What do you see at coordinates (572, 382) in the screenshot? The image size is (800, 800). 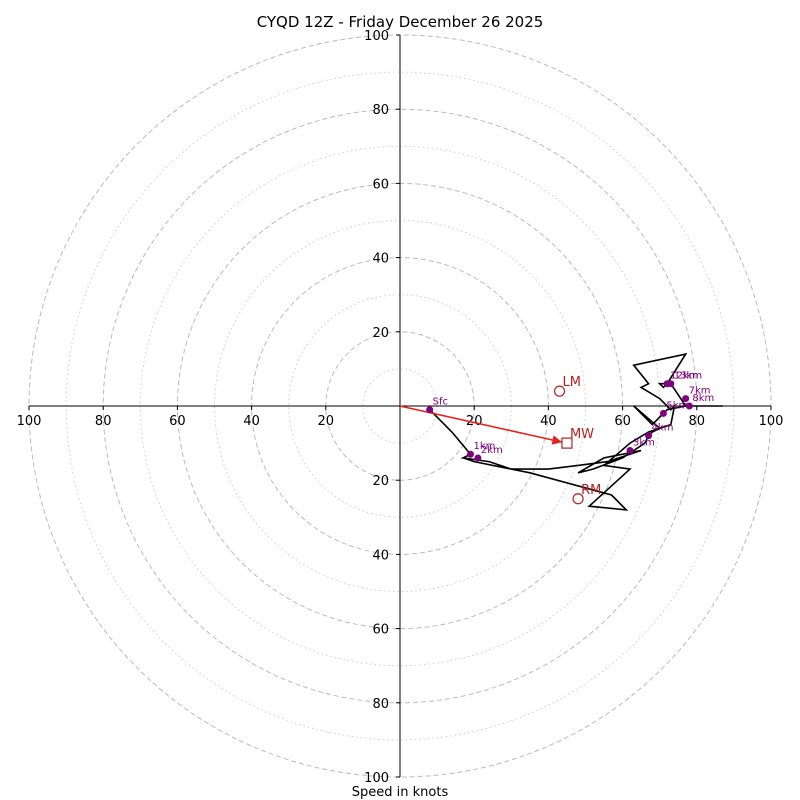 I see `motion-label-LM: LM` at bounding box center [572, 382].